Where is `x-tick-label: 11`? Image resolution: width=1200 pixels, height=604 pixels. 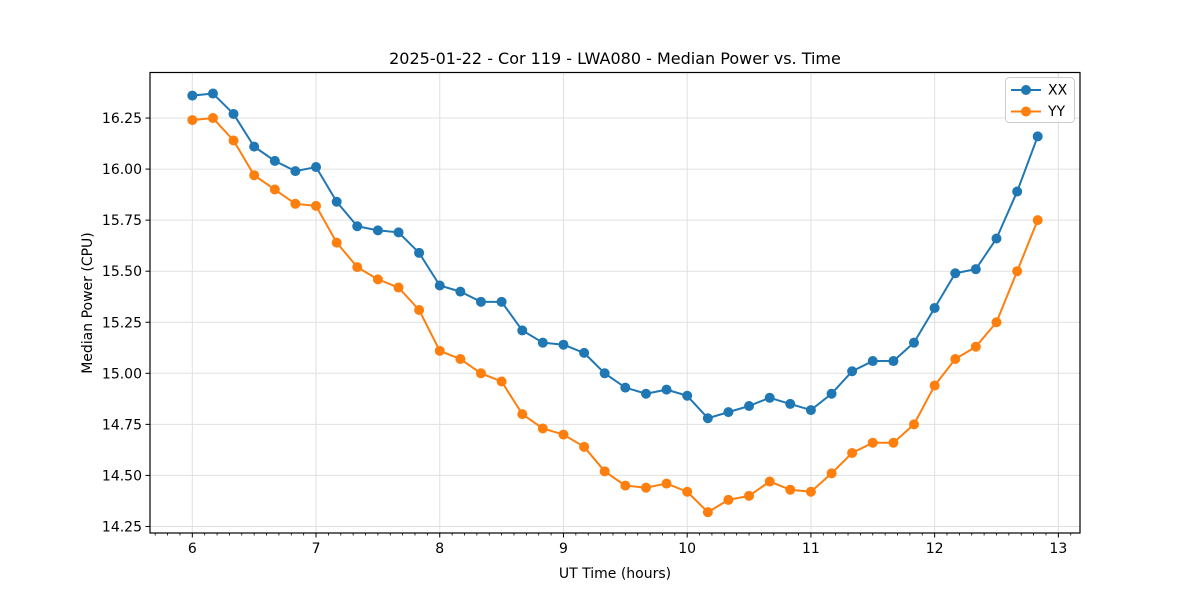
x-tick-label: 11 is located at coordinates (811, 549).